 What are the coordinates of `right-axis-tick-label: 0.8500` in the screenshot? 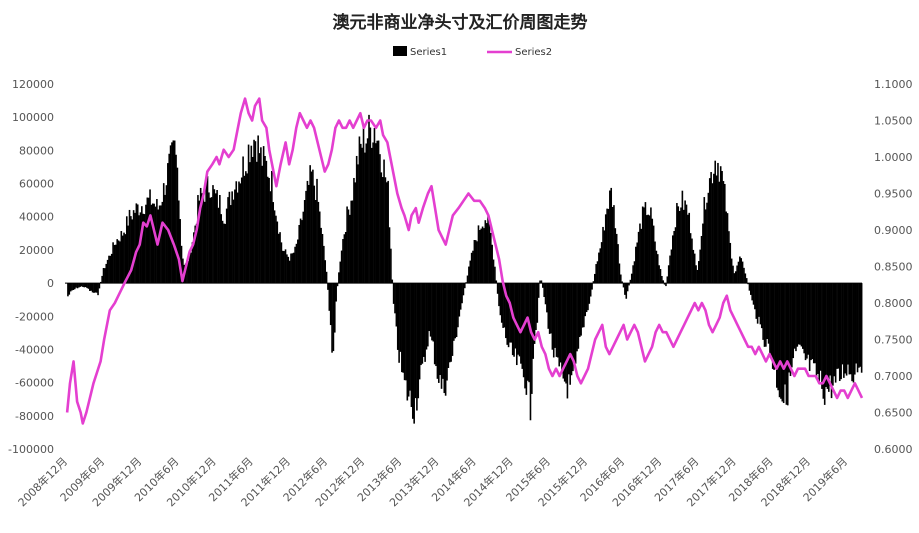 It's located at (893, 267).